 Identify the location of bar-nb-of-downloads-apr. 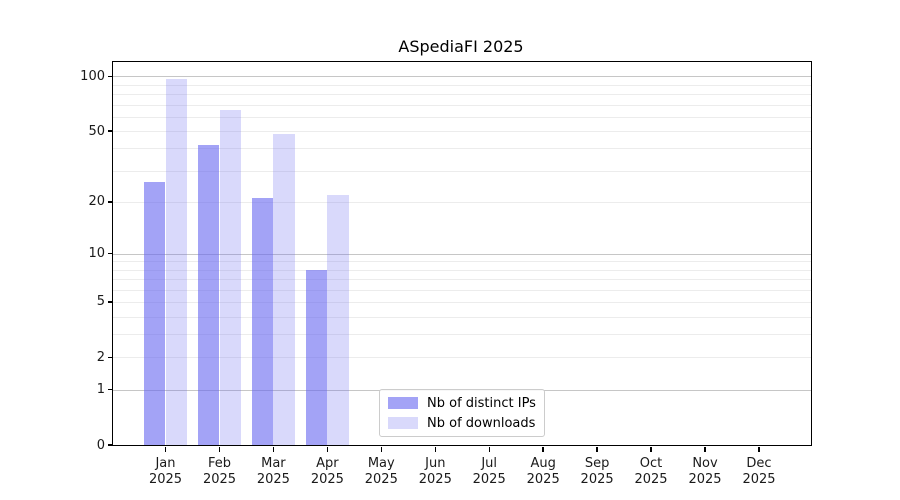
(338, 319).